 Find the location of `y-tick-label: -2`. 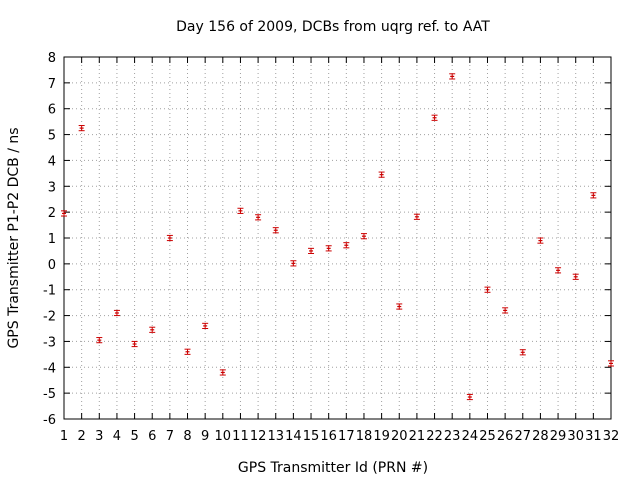

y-tick-label: -2 is located at coordinates (49, 317).